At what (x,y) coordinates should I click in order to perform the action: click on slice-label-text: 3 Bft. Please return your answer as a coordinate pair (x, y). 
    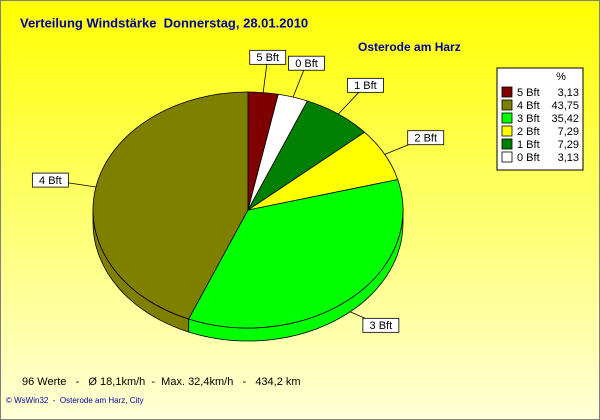
    Looking at the image, I should click on (381, 326).